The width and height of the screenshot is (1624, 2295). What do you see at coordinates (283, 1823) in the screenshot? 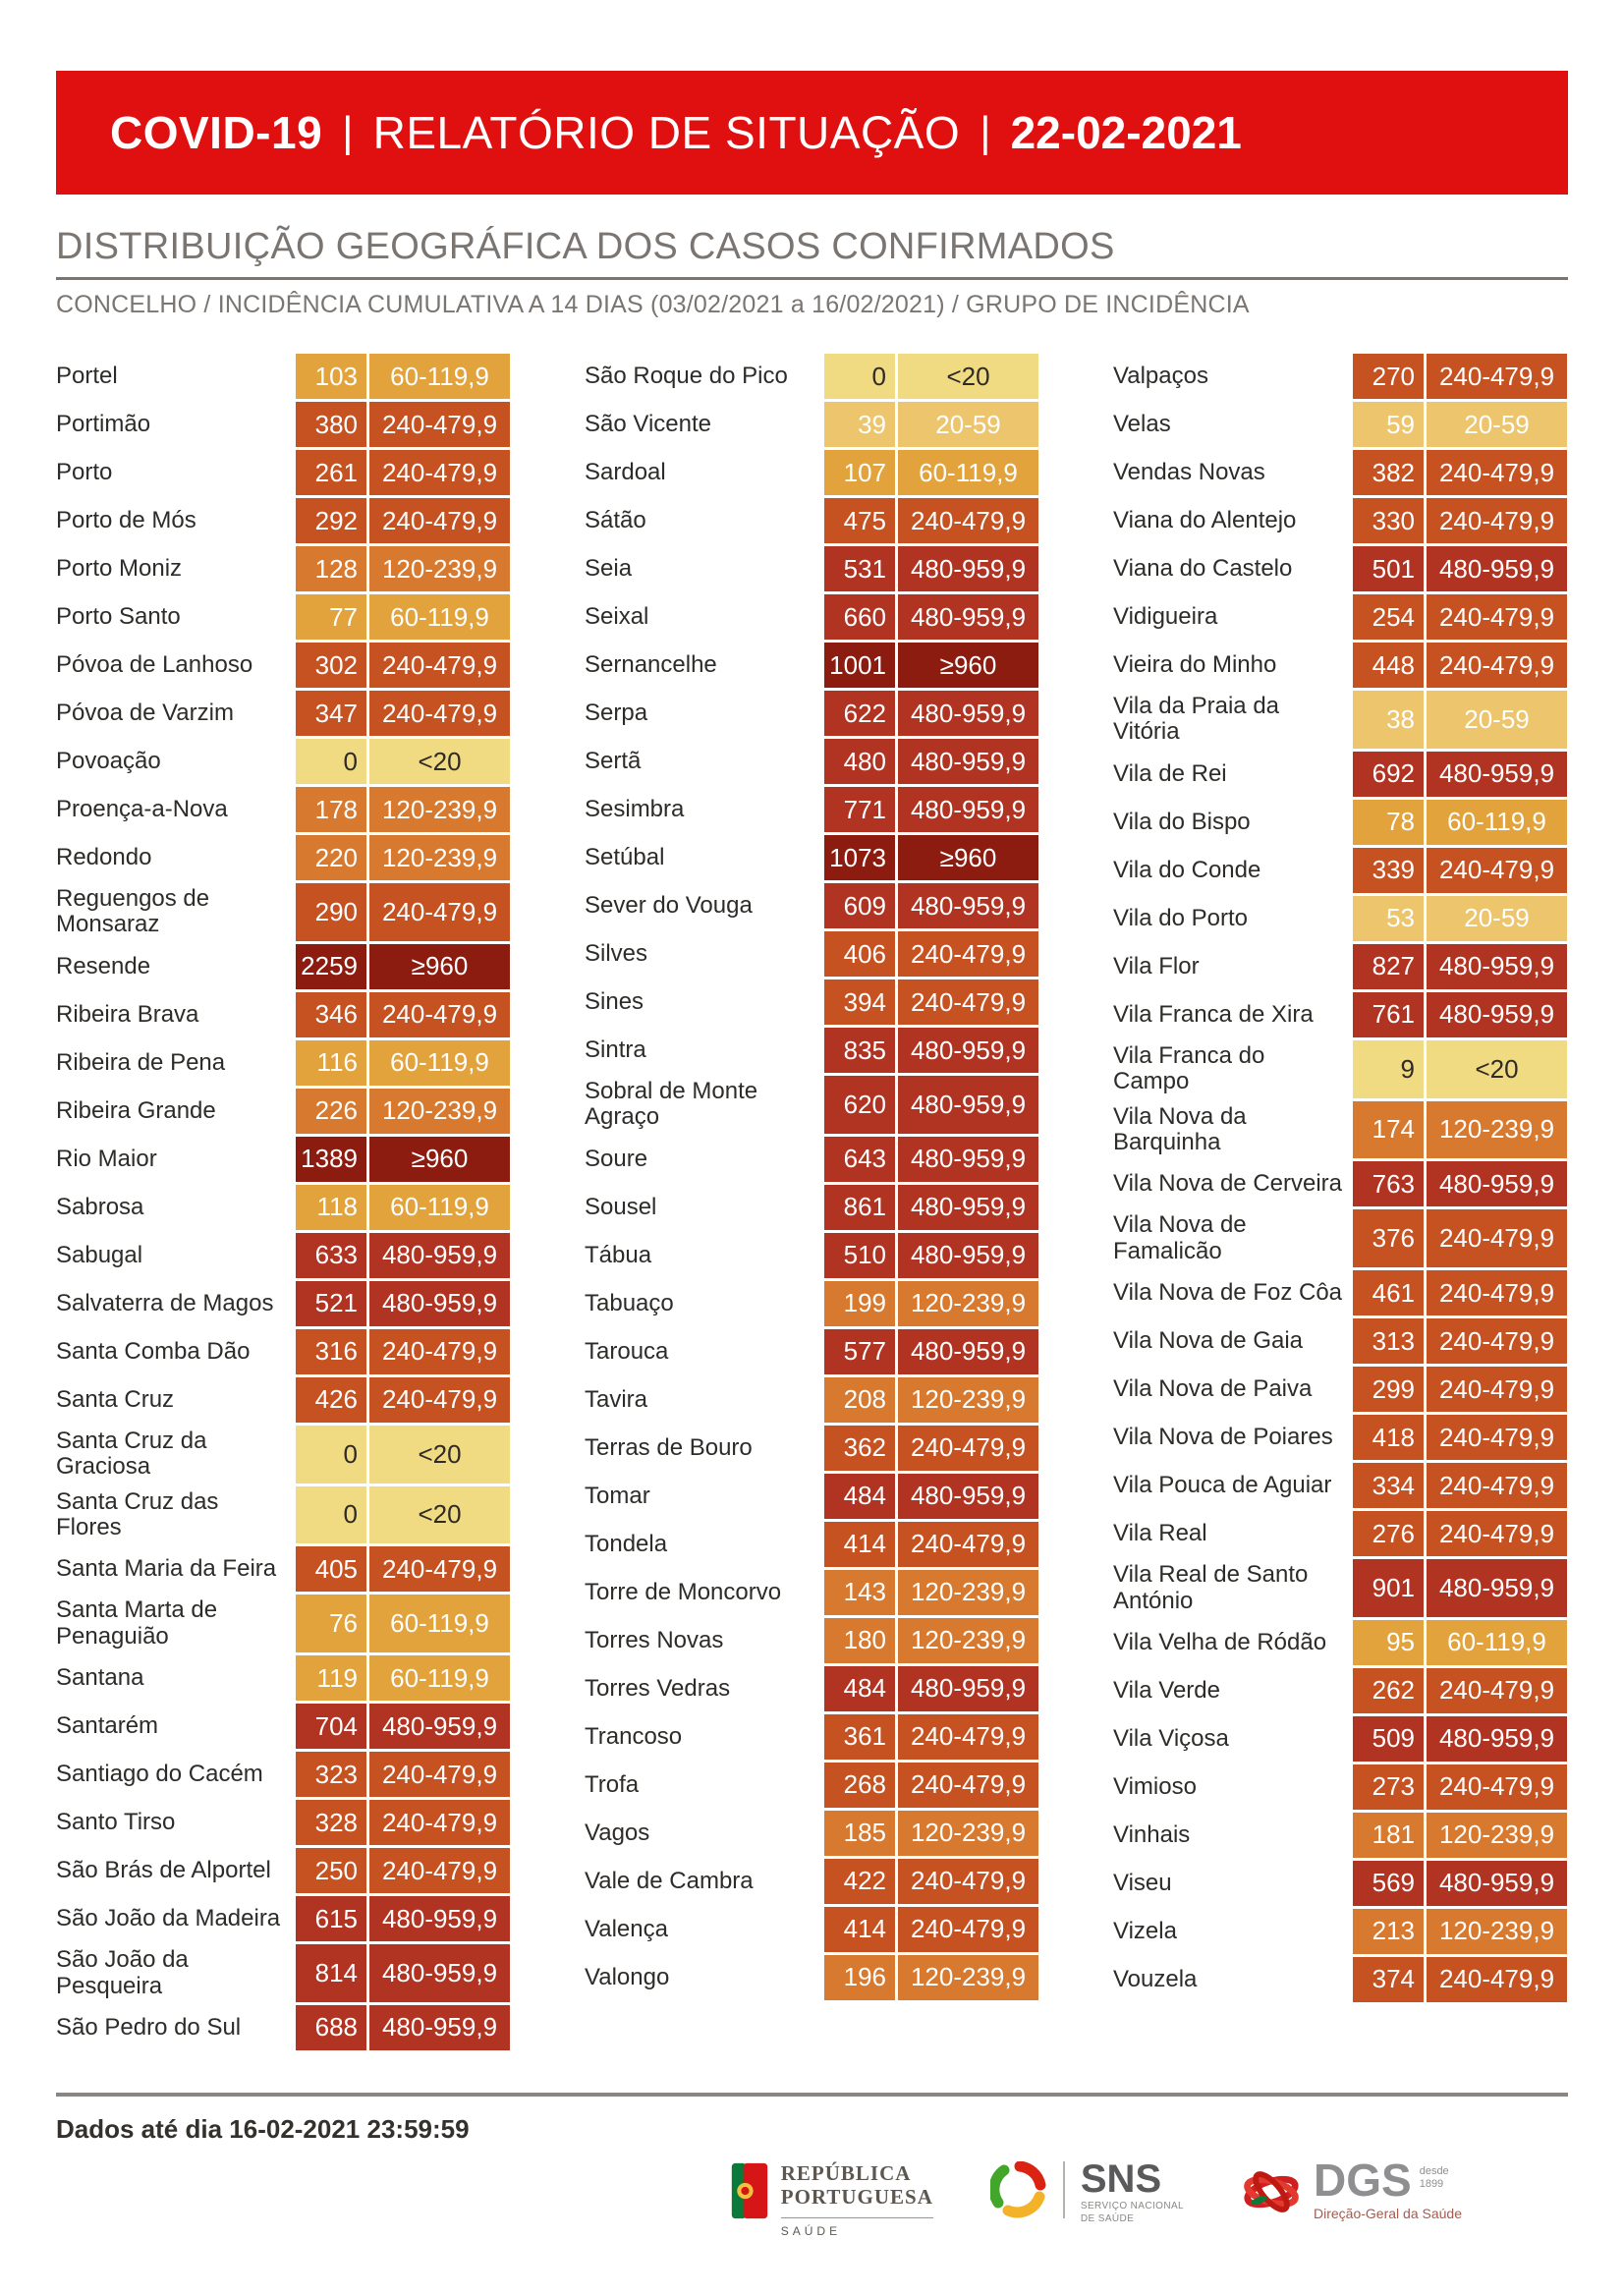
I see `table-row: Santo Tirso 328 240-479,9` at bounding box center [283, 1823].